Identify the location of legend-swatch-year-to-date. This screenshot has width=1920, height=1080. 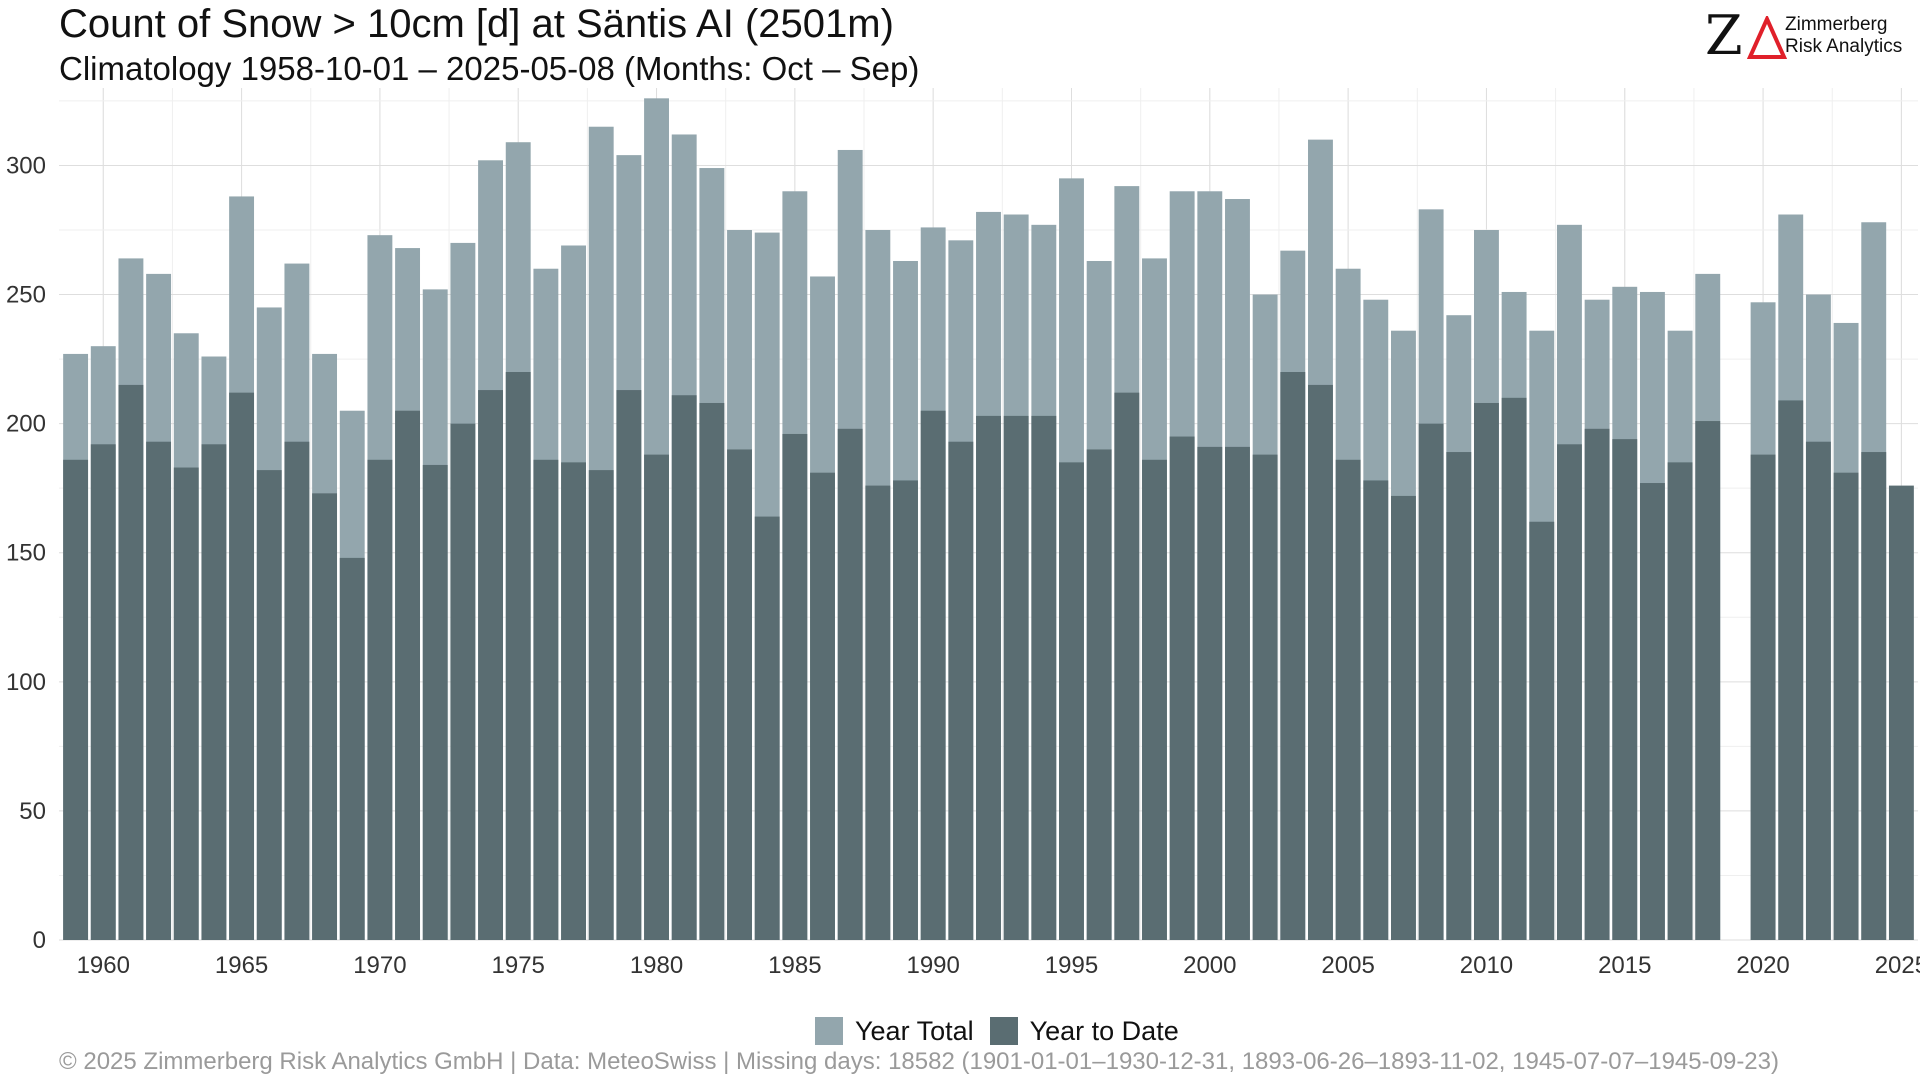
(1003, 1031).